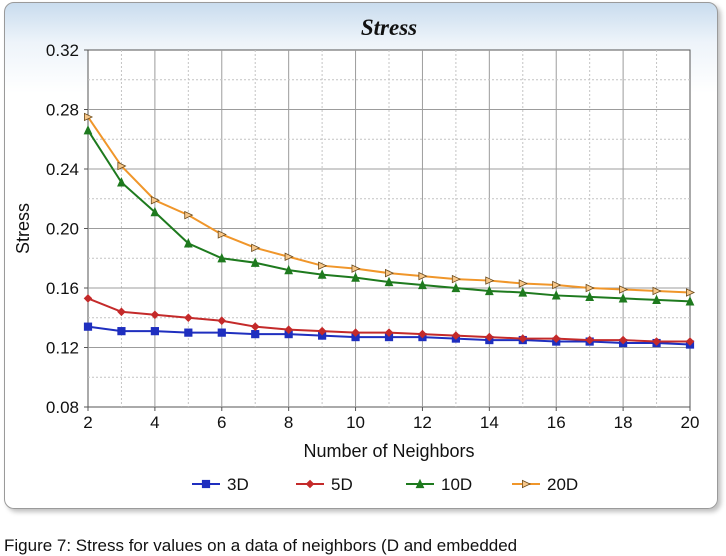 The width and height of the screenshot is (726, 556). Describe the element at coordinates (388, 451) in the screenshot. I see `x-axis-label: Number of Neighbors` at that location.